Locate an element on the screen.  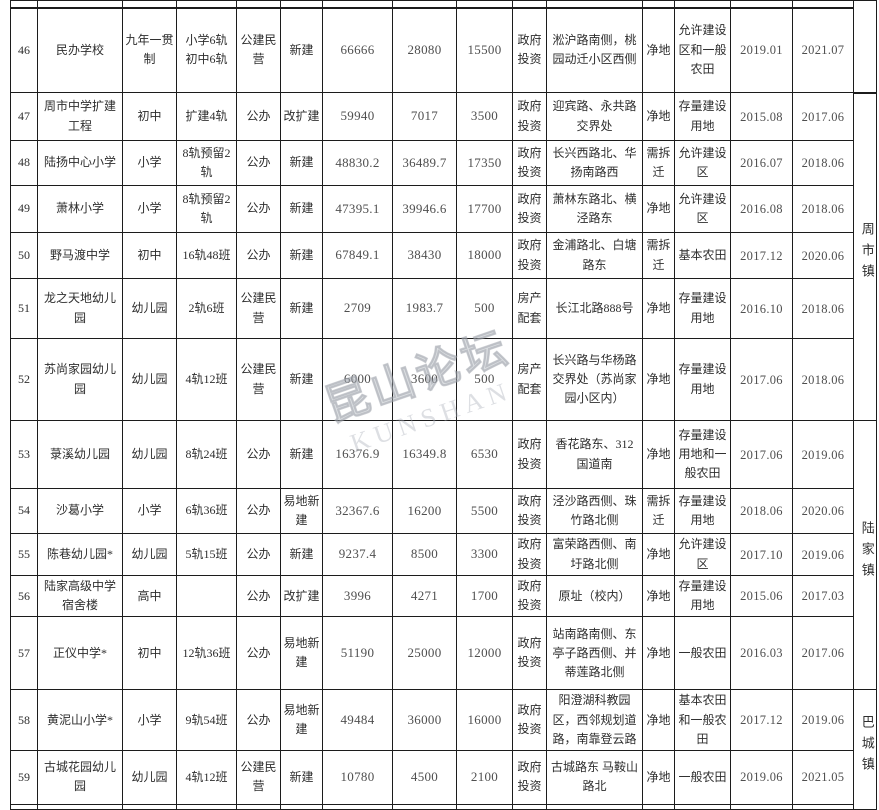
cell-floor-area: 16349.8 is located at coordinates (424, 454).